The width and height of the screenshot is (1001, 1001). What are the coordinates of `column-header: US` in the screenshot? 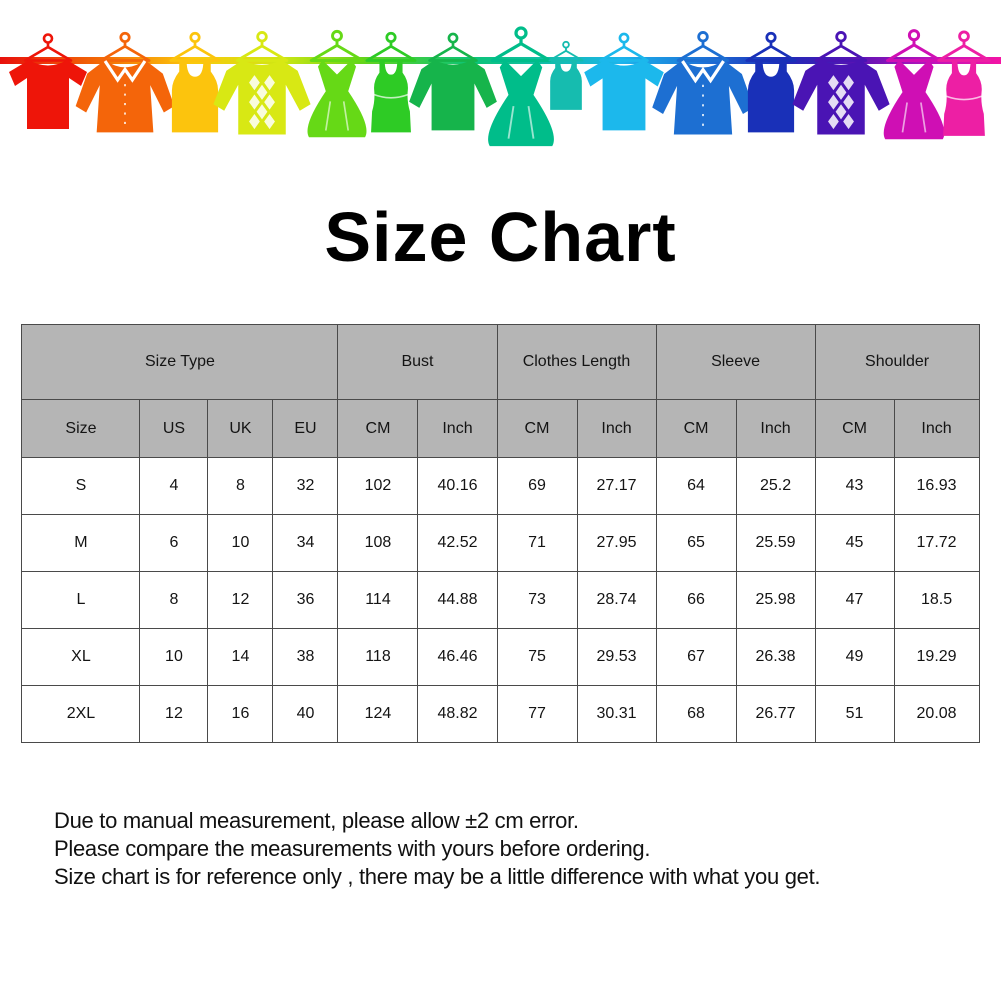 It's located at (174, 428).